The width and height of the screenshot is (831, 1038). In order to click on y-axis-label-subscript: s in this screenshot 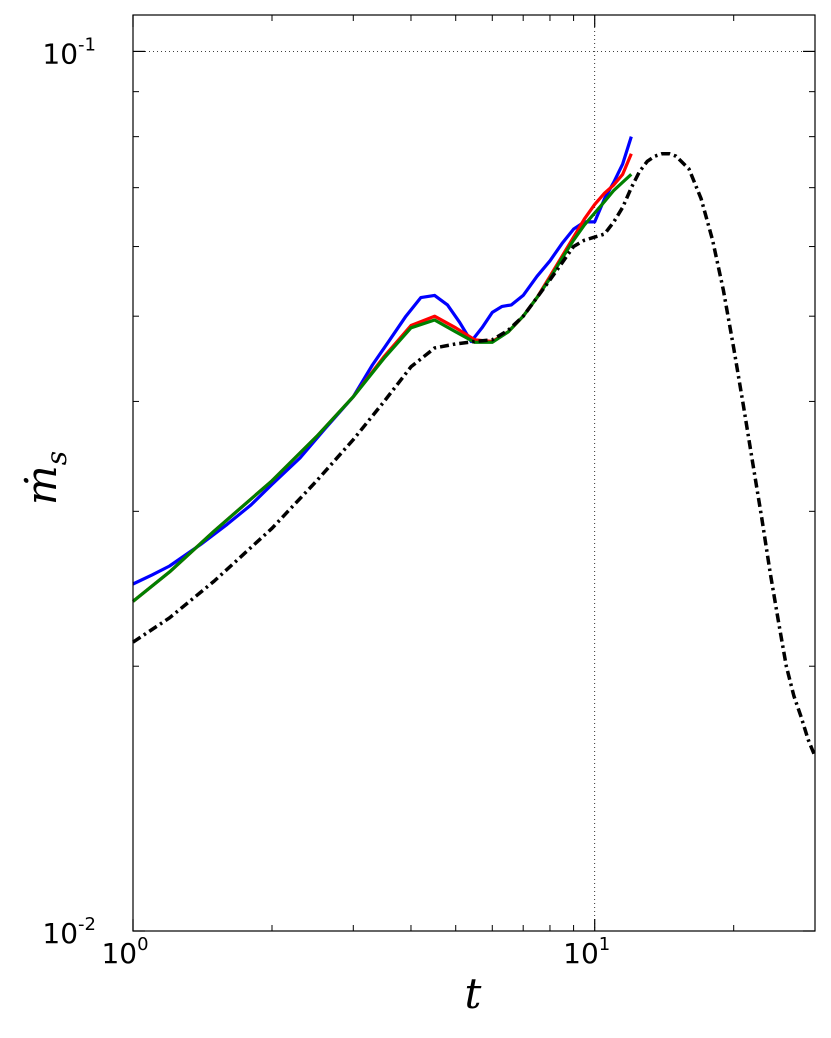, I will do `click(56, 458)`.